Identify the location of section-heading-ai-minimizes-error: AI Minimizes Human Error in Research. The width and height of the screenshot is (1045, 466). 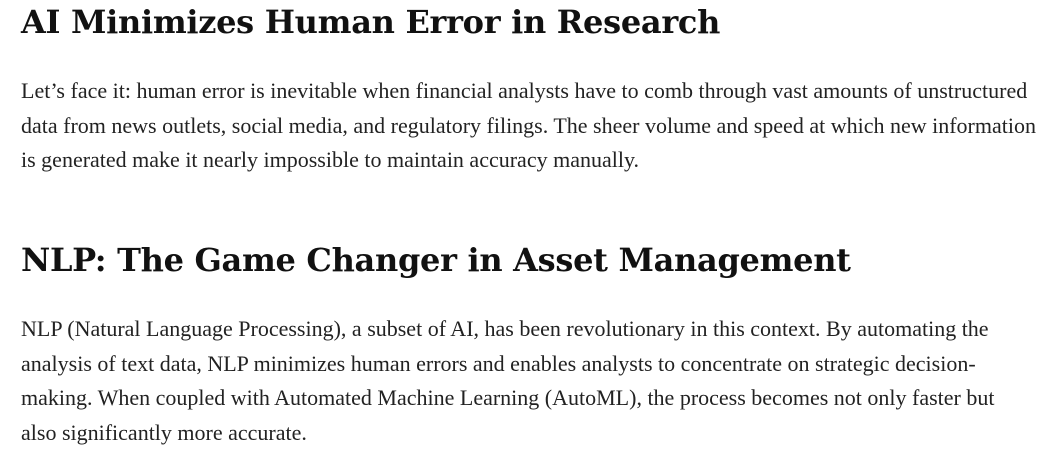
(371, 22).